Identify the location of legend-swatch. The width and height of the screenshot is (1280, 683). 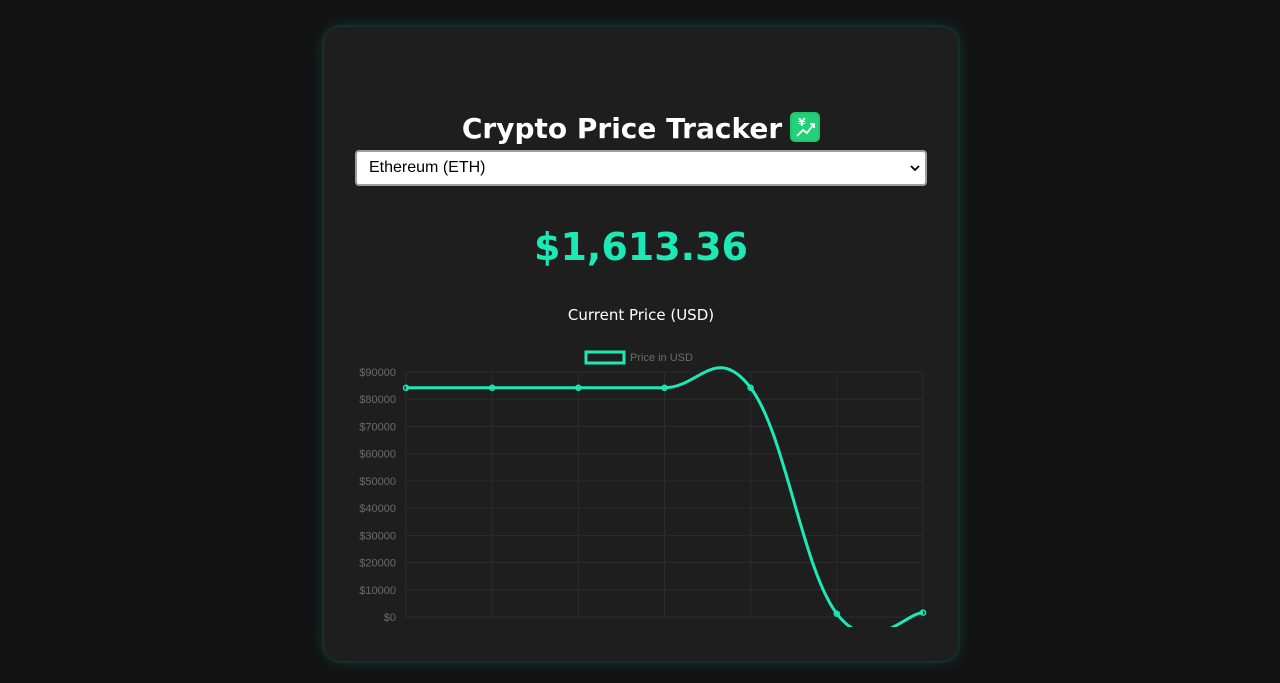
(605, 357).